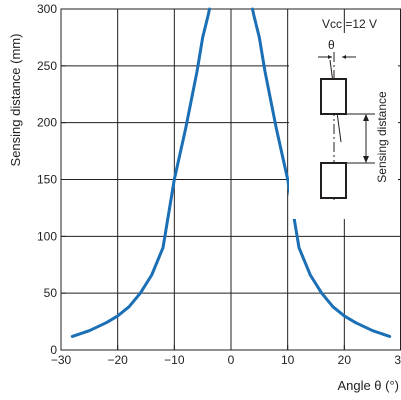  What do you see at coordinates (333, 180) in the screenshot?
I see `bottom-sensor-block` at bounding box center [333, 180].